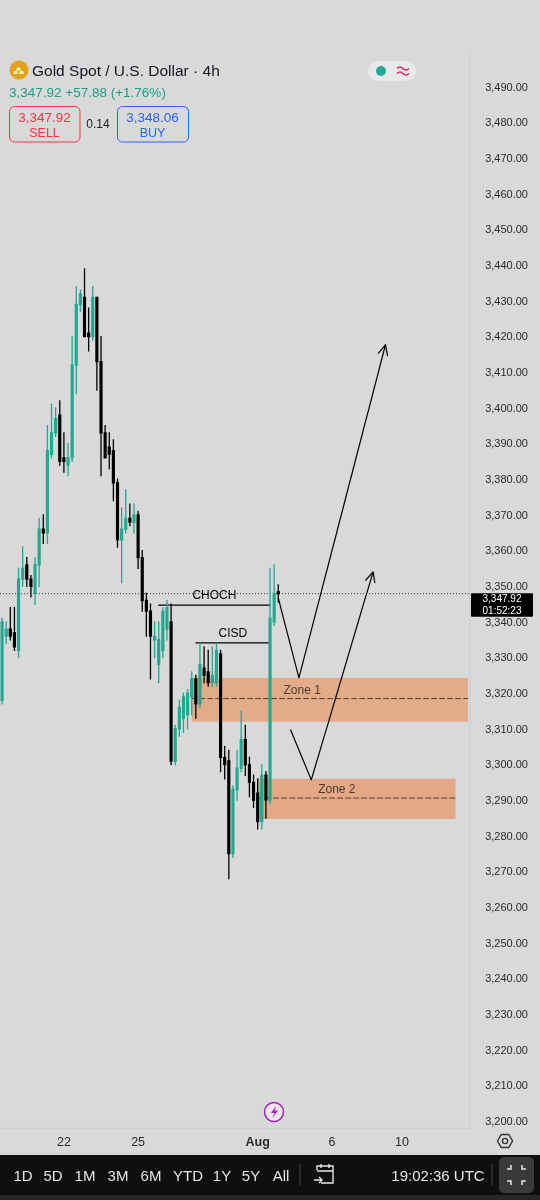  What do you see at coordinates (506, 800) in the screenshot?
I see `y-tick-label: 3,290.00` at bounding box center [506, 800].